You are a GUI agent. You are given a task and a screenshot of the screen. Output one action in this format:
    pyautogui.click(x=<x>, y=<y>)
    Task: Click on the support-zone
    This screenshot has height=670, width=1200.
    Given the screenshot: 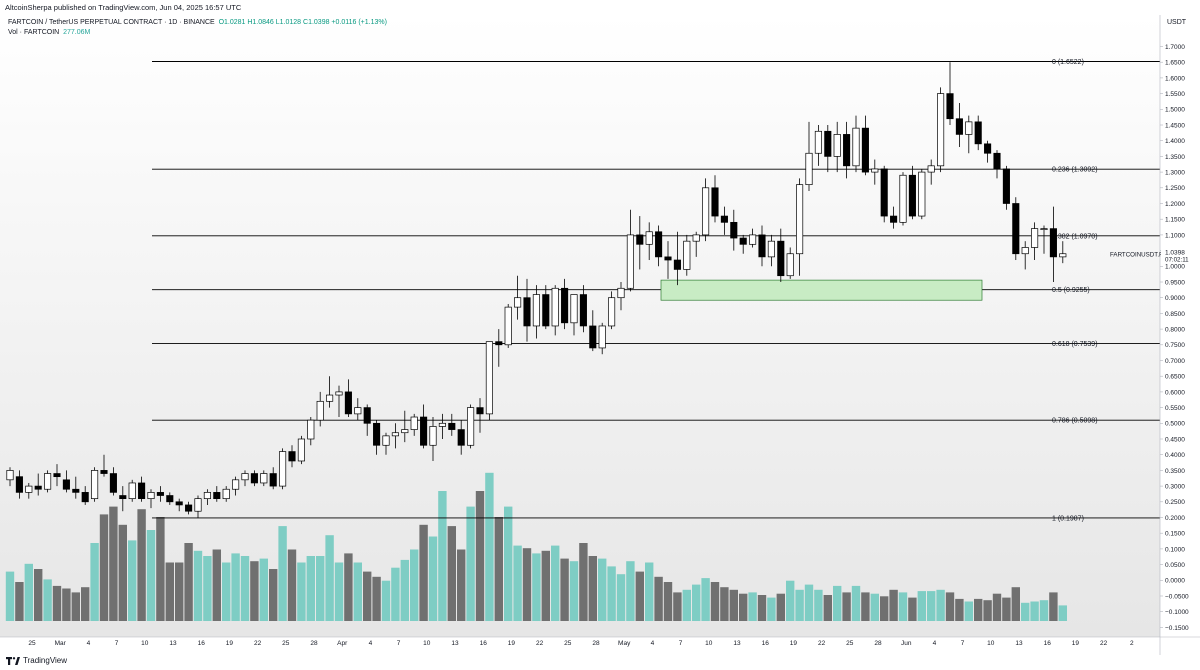 What is the action you would take?
    pyautogui.click(x=821, y=290)
    